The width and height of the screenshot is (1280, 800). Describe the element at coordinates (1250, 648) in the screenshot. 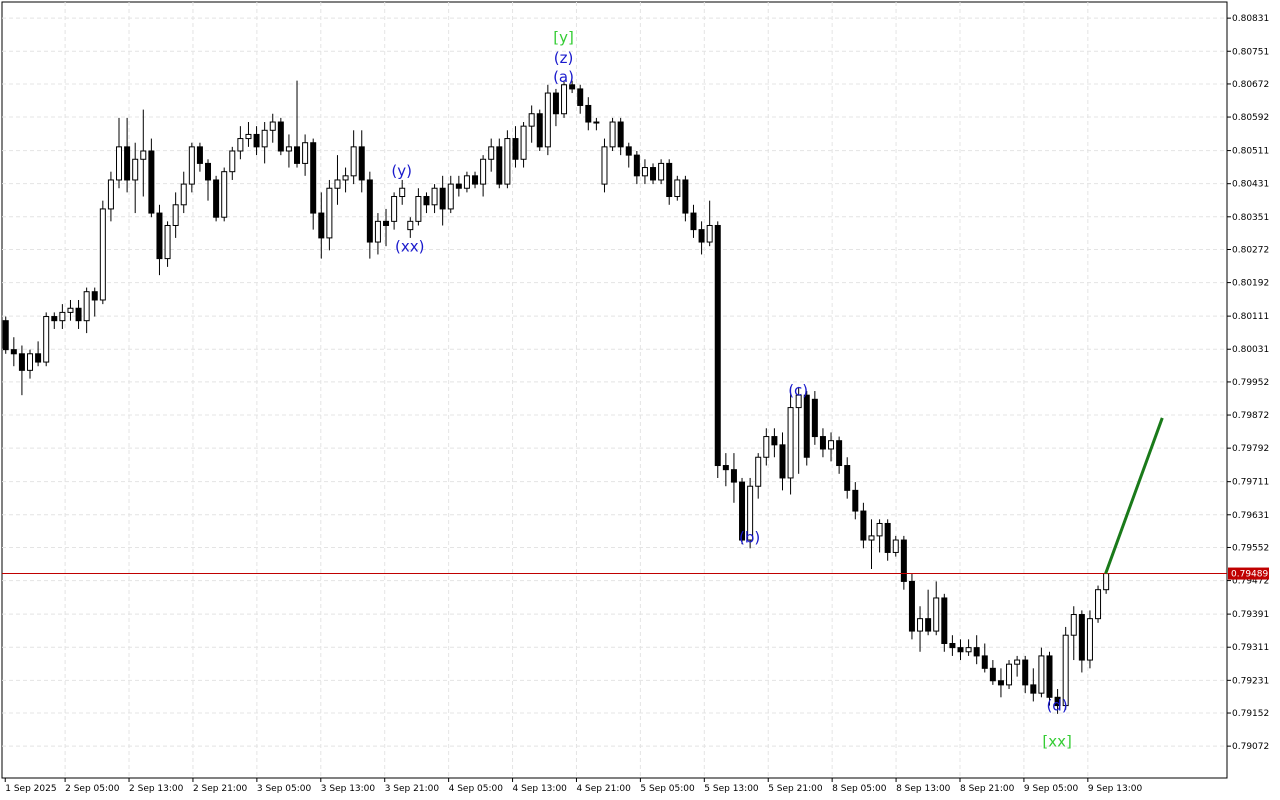

I see `y-tick-label: 0.79311` at that location.